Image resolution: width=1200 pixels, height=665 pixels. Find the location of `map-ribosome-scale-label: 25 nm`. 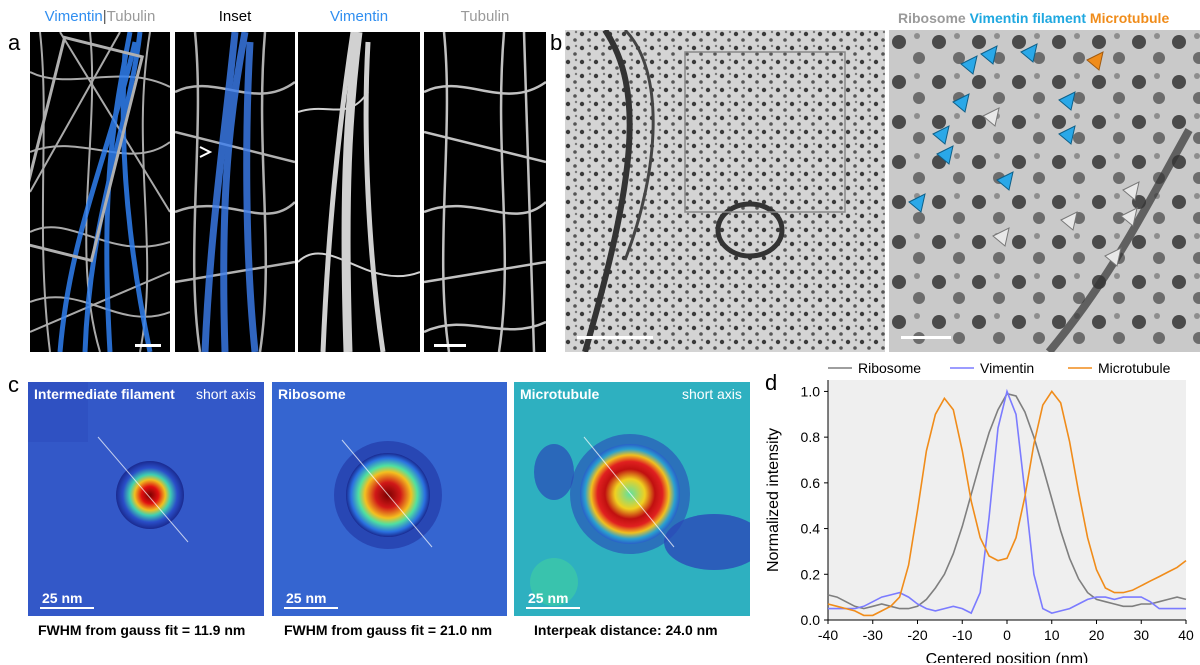

map-ribosome-scale-label: 25 nm is located at coordinates (306, 598).